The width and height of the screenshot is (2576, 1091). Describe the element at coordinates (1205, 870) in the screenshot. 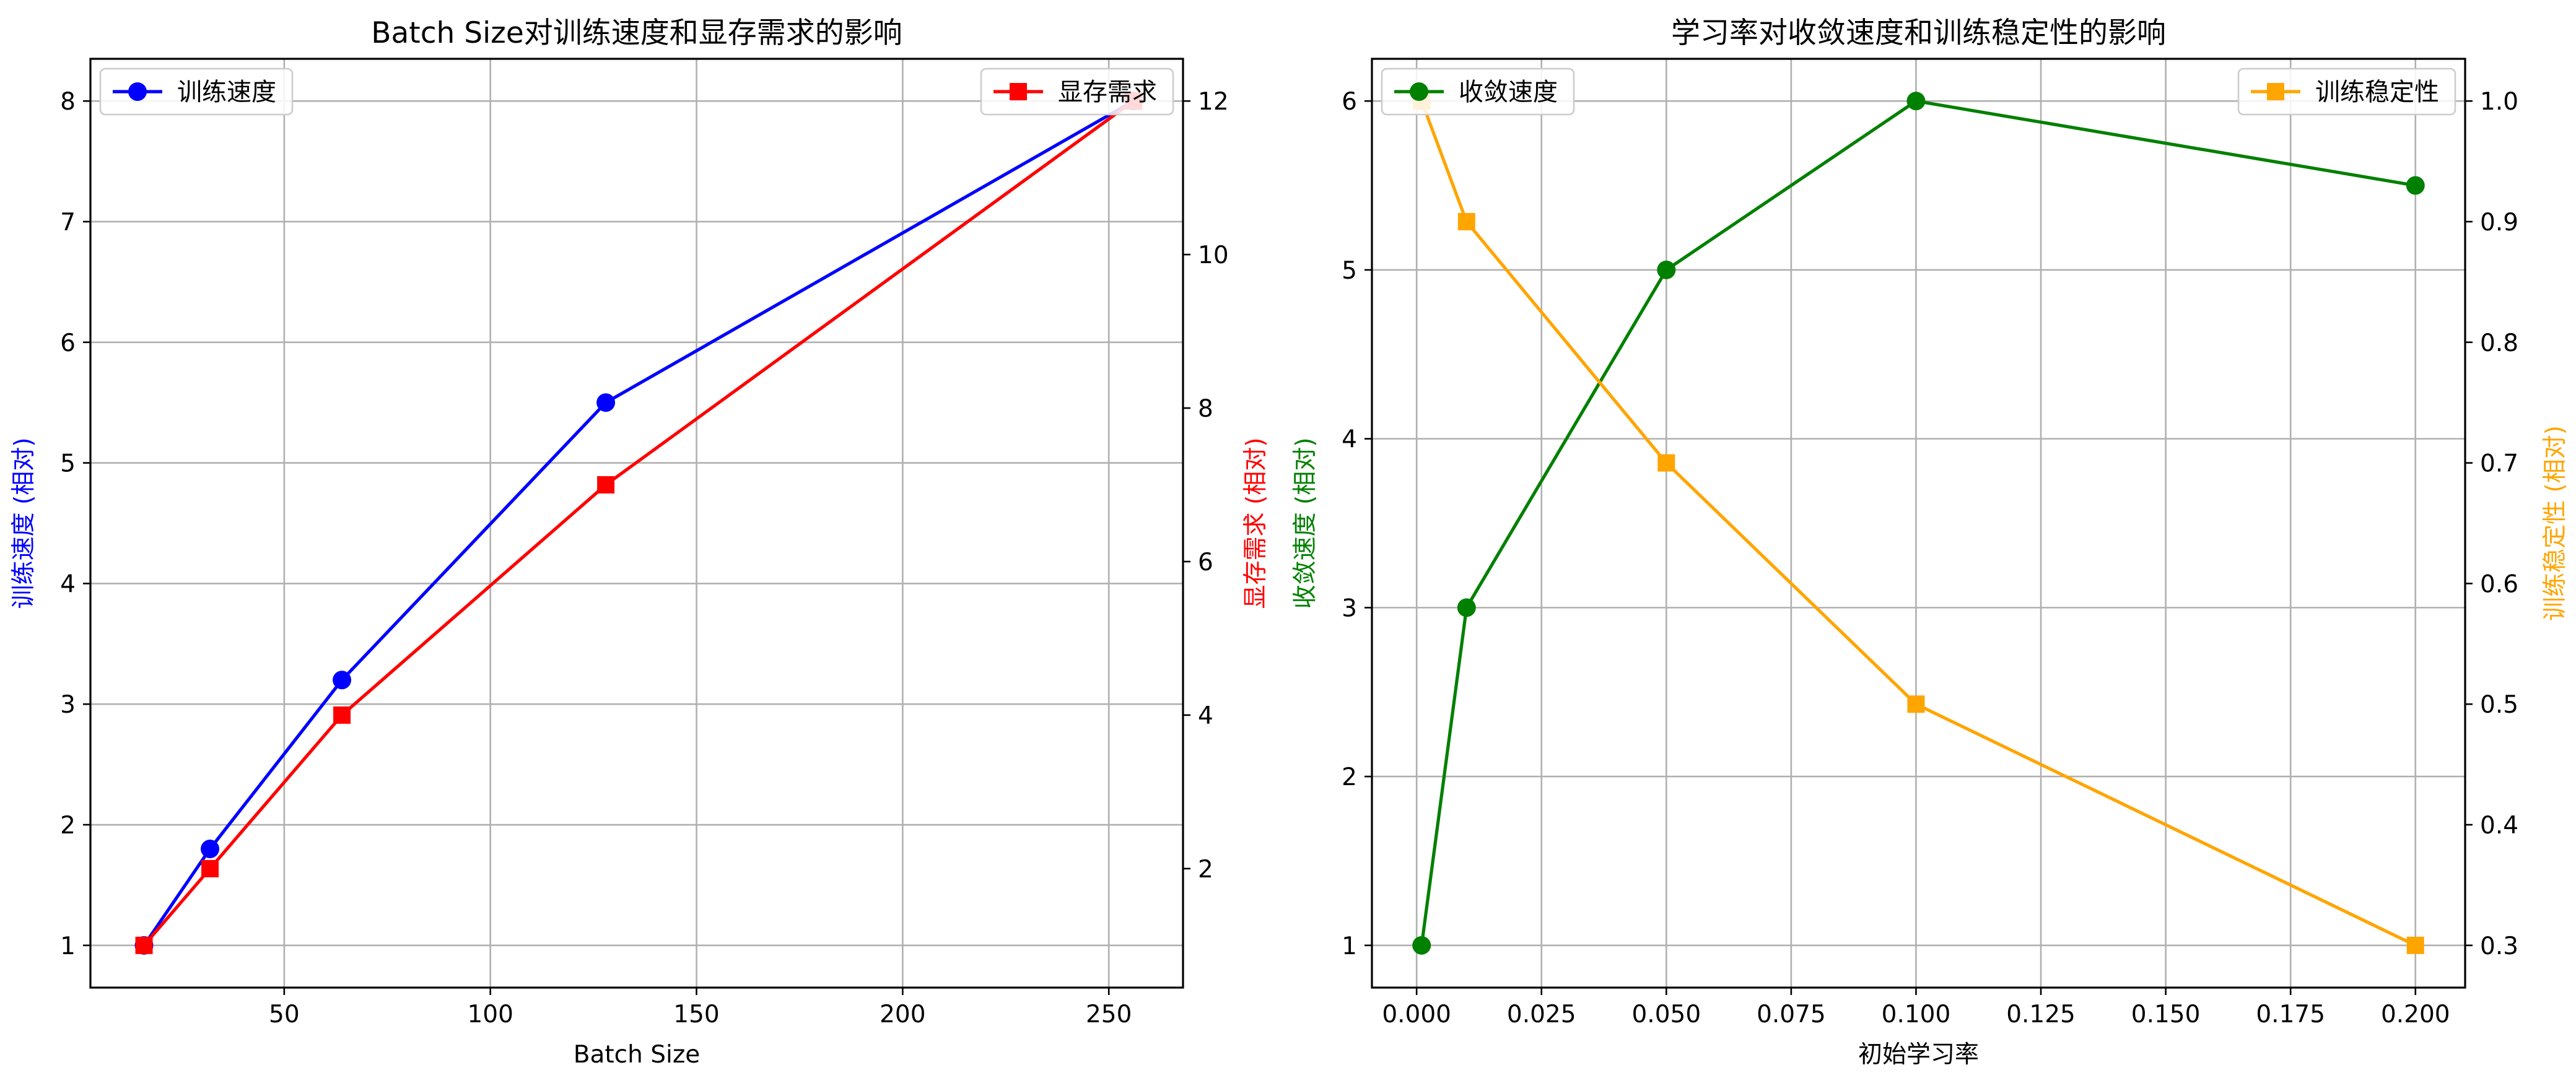

I see `y-right-tick-label: 2` at that location.